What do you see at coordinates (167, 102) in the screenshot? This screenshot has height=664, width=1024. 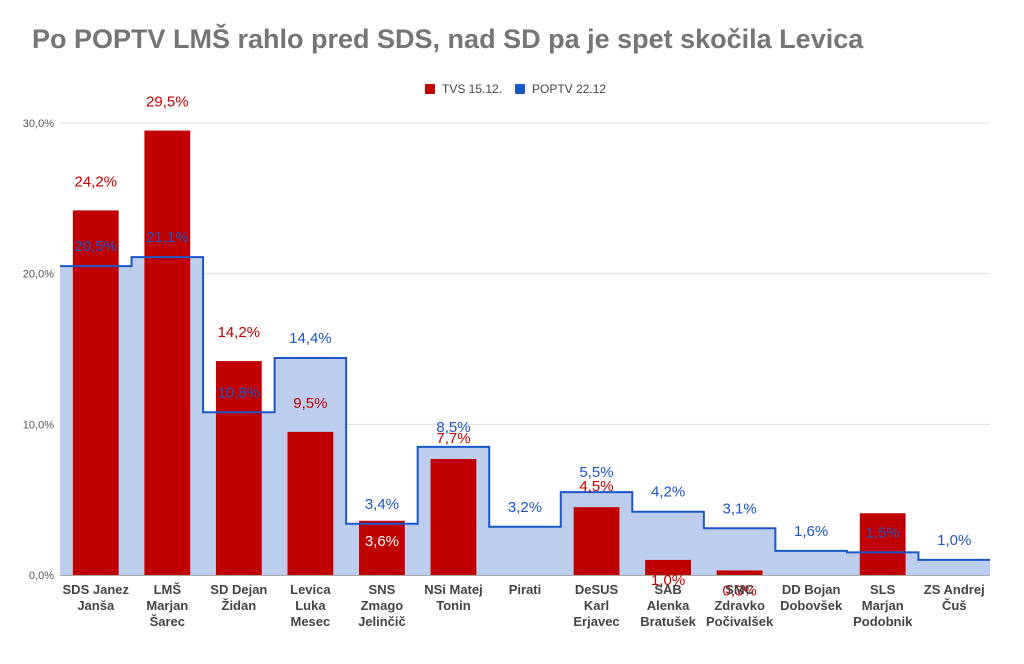 I see `tvs-data-label: 29,5%` at bounding box center [167, 102].